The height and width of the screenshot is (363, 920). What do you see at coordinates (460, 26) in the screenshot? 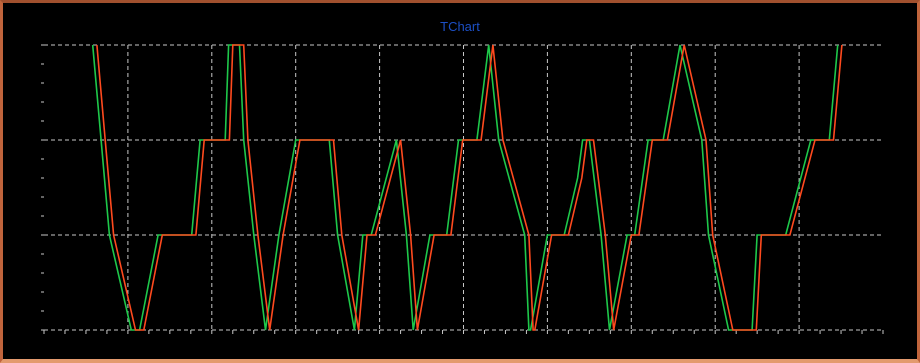
I see `chart-title: TChart` at bounding box center [460, 26].